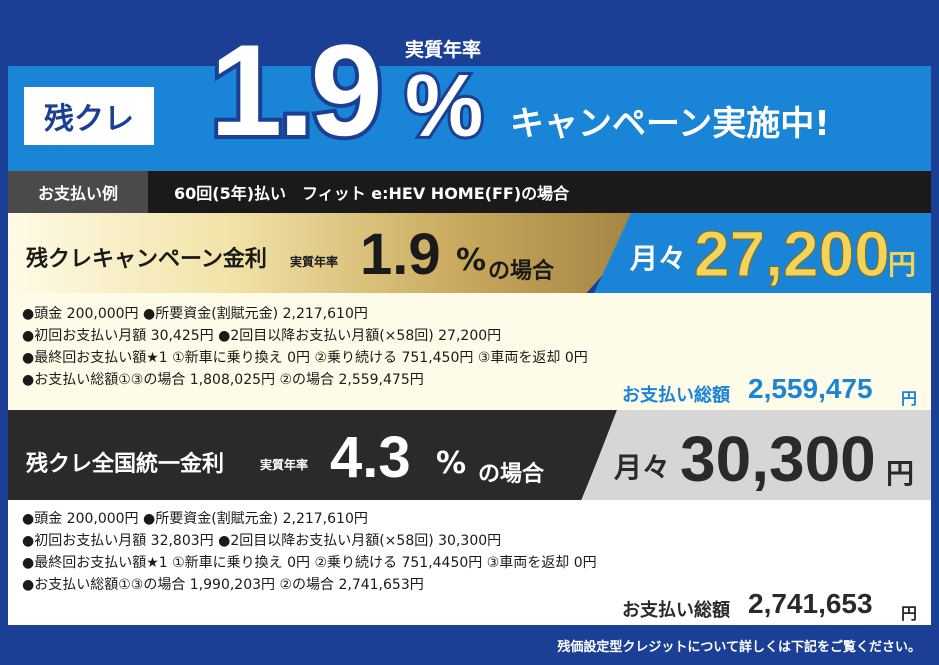 The width and height of the screenshot is (939, 665). Describe the element at coordinates (900, 473) in the screenshot. I see `plan2-monthly-yen: 円` at that location.